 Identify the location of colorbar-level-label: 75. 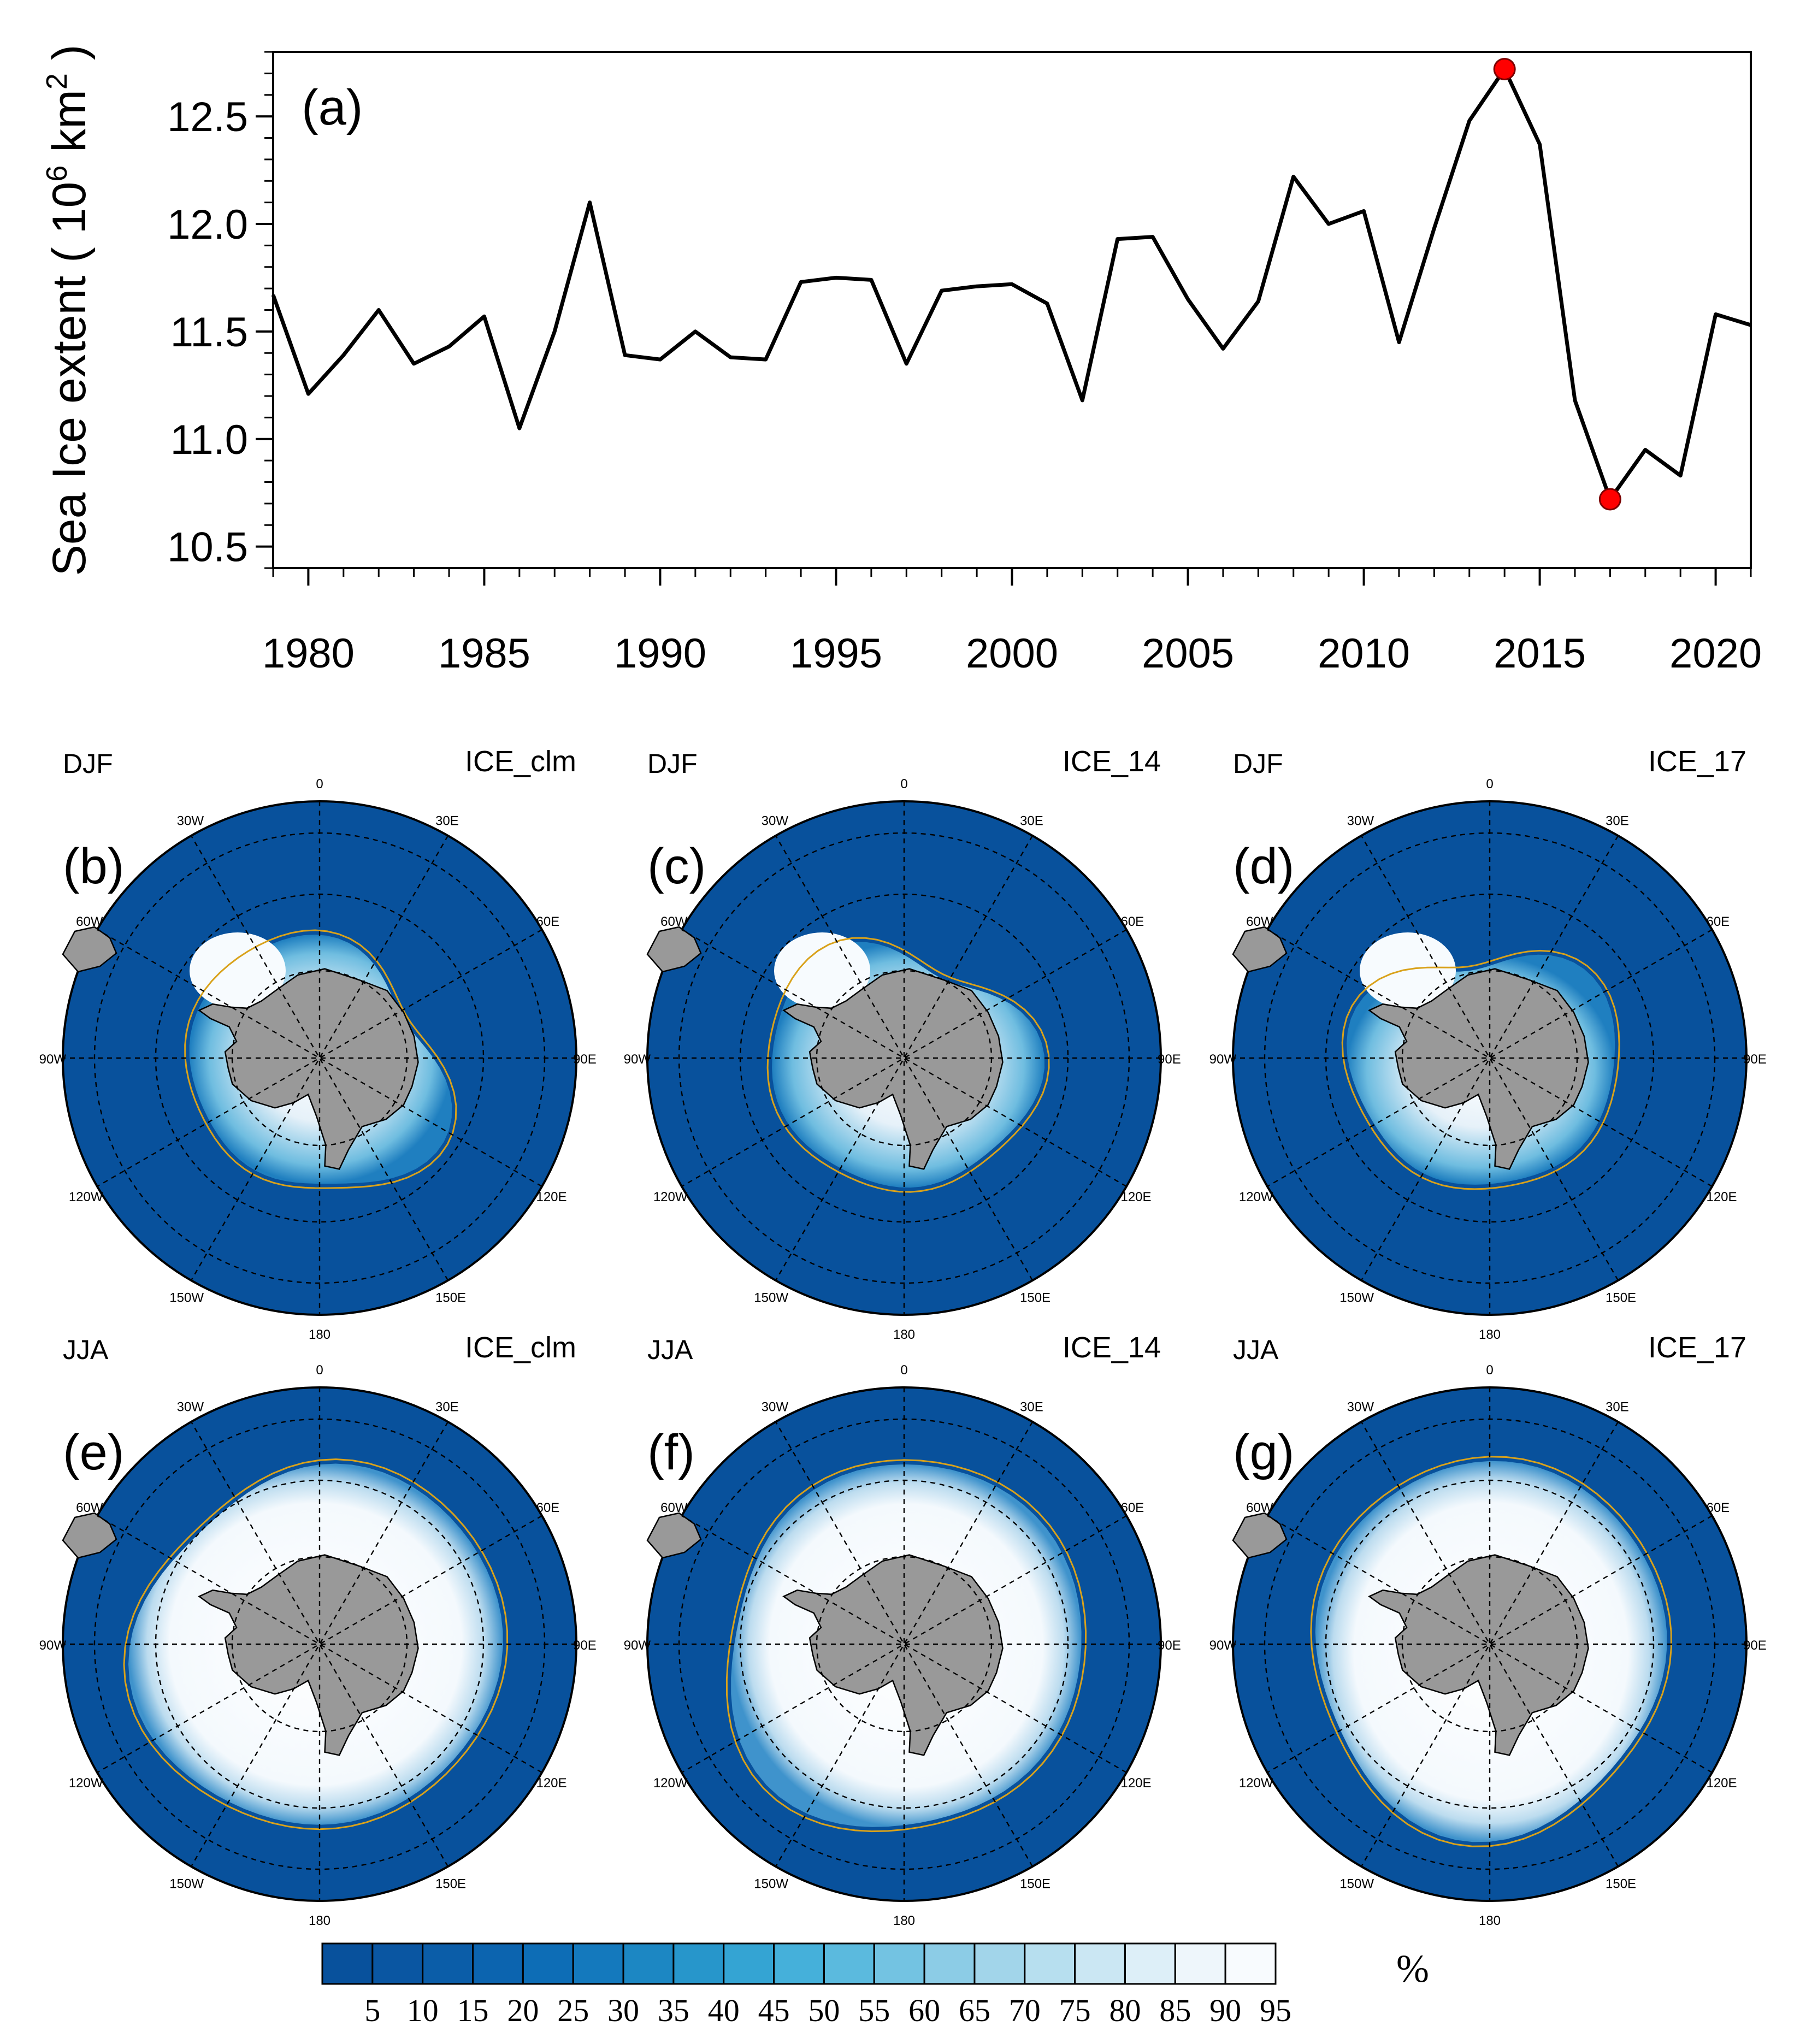
(1075, 2010).